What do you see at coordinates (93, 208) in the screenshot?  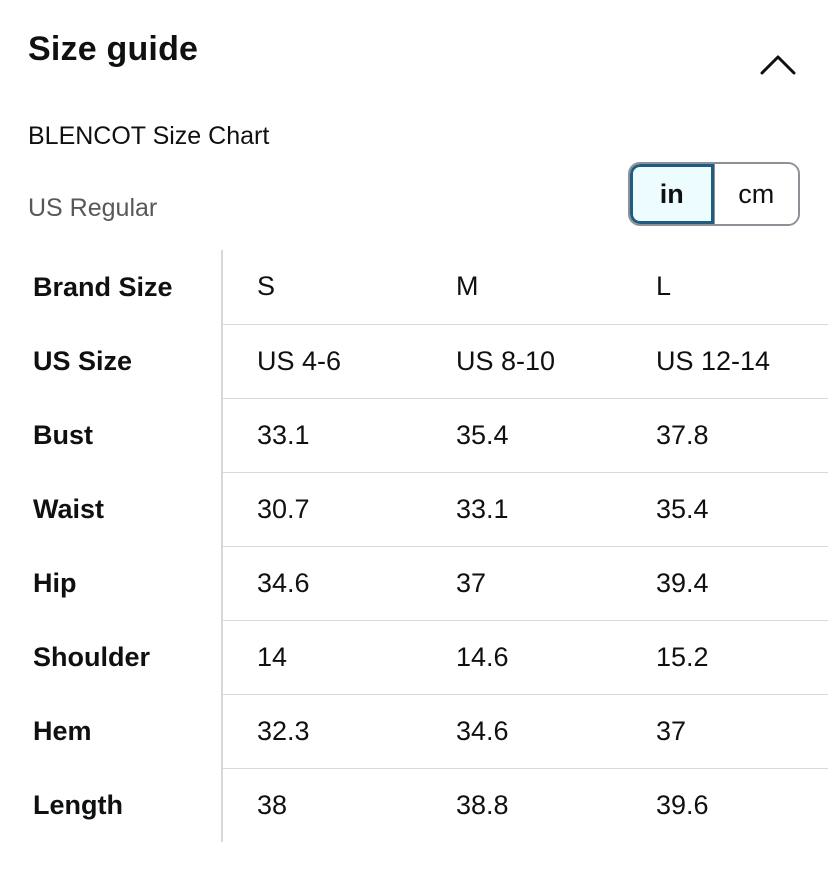 I see `size-region-label: US Regular` at bounding box center [93, 208].